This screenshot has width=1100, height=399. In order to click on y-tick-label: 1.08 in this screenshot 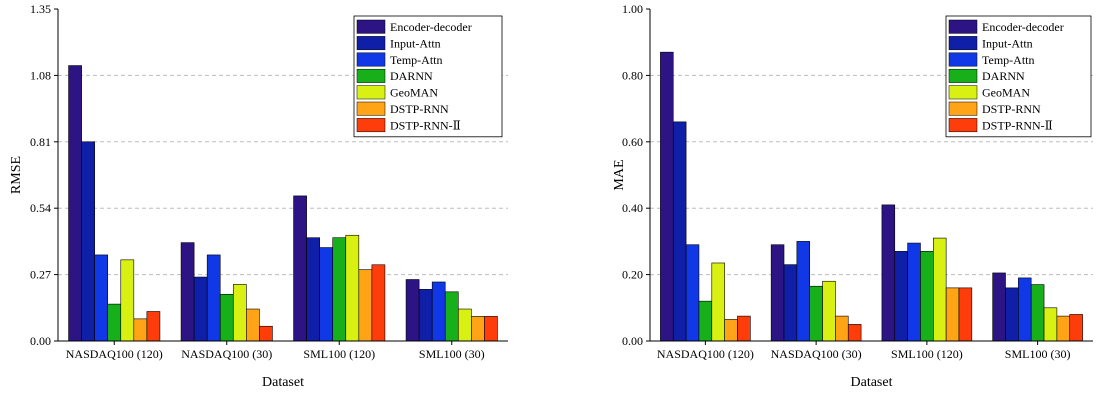, I will do `click(40, 75)`.